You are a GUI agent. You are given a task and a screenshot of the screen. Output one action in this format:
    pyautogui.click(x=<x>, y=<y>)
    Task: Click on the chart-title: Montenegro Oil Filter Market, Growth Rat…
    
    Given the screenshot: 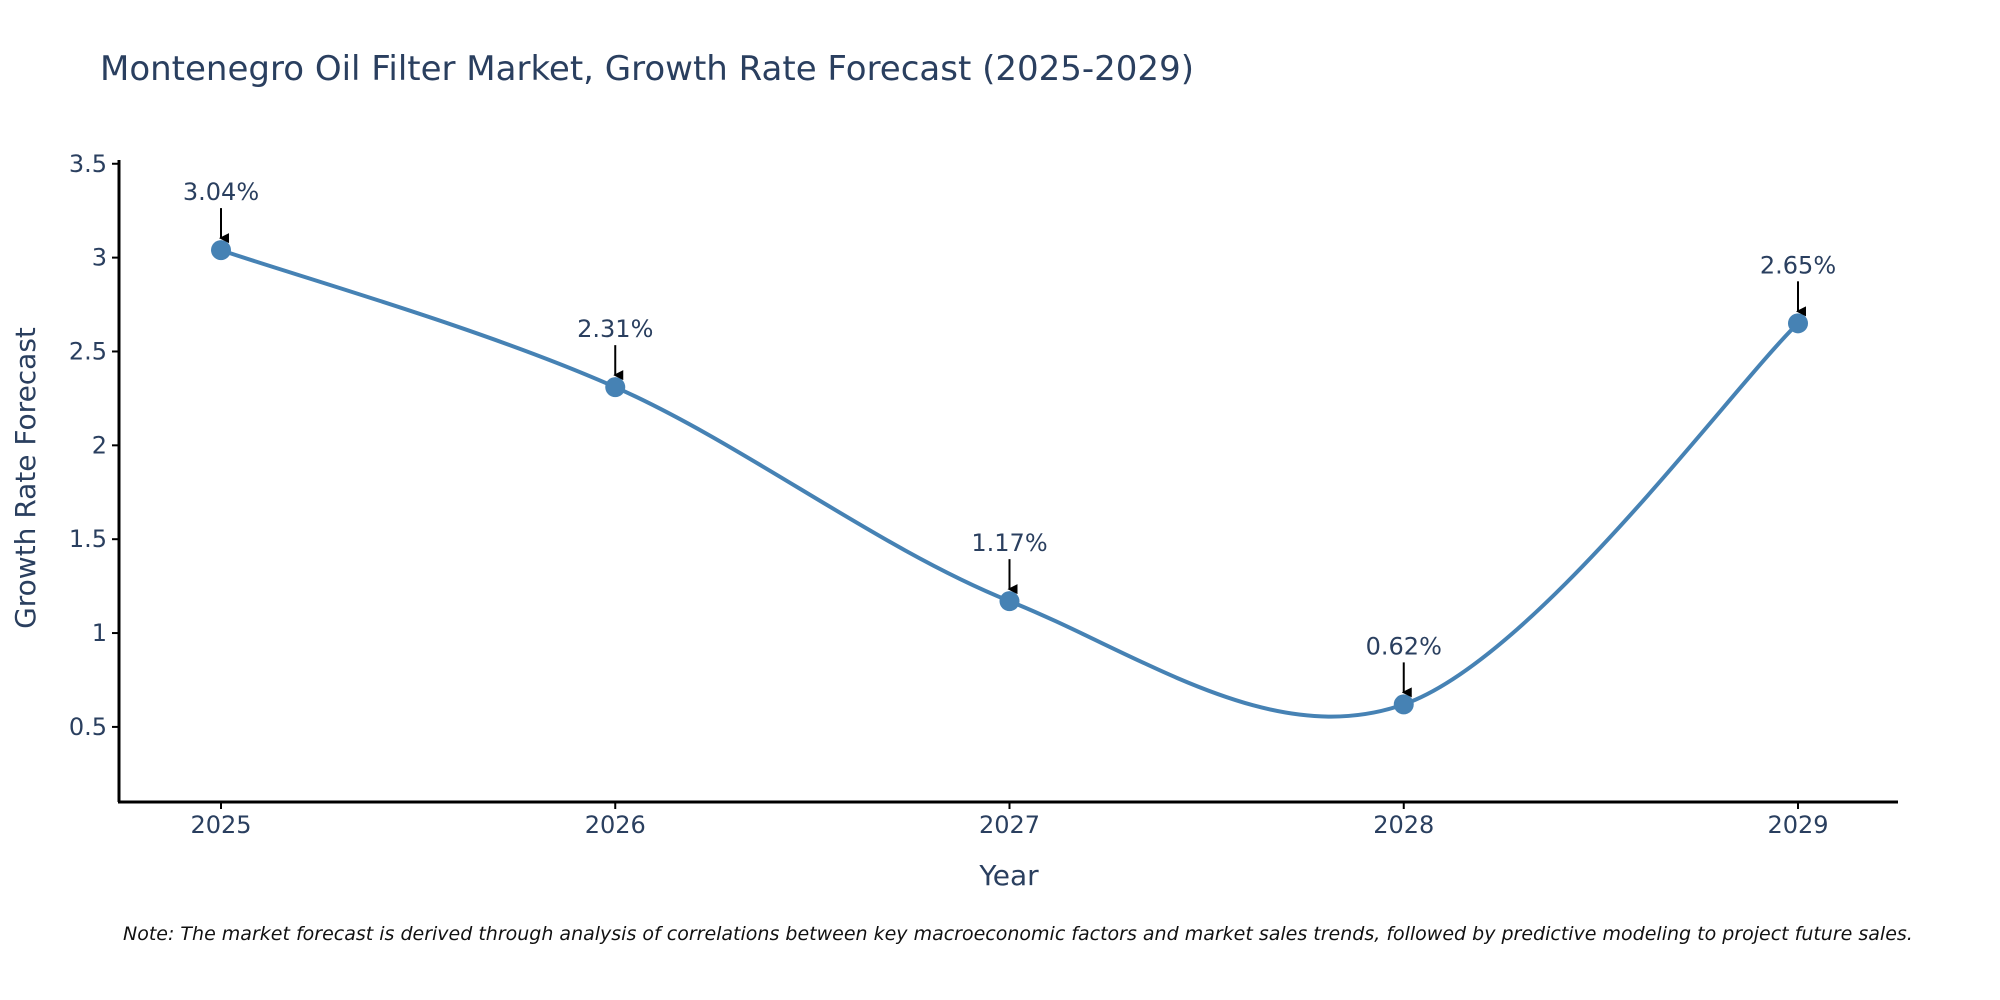 What is the action you would take?
    pyautogui.click(x=647, y=69)
    